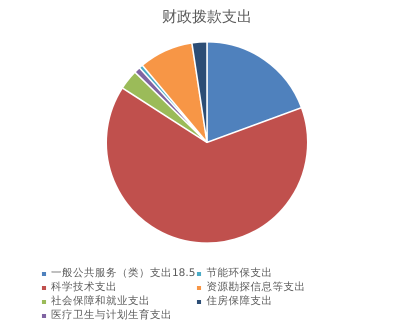 This screenshot has height=330, width=413. Describe the element at coordinates (239, 273) in the screenshot. I see `legend-label: 节能环保支出` at that location.